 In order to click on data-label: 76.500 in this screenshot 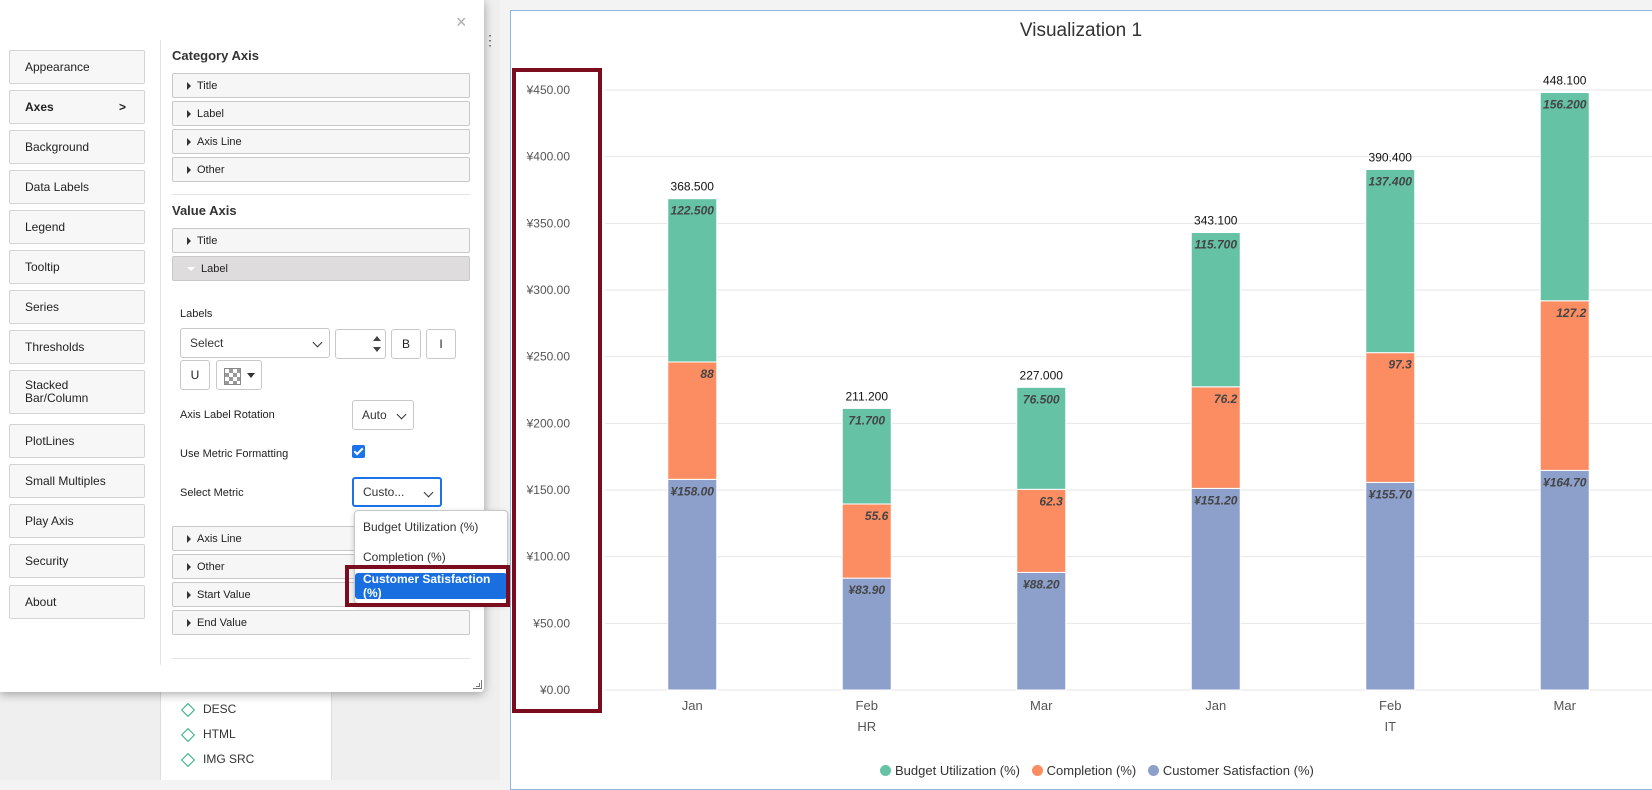, I will do `click(1041, 399)`.